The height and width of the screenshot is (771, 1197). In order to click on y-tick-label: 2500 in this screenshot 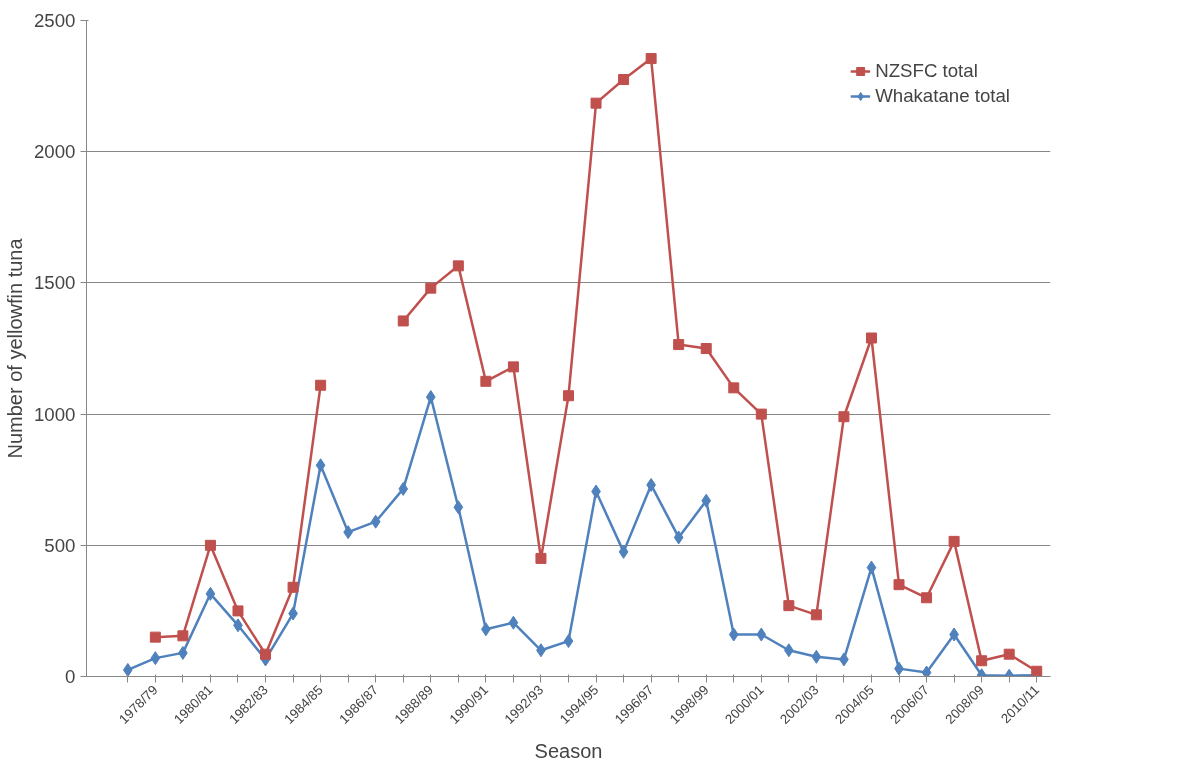, I will do `click(55, 20)`.